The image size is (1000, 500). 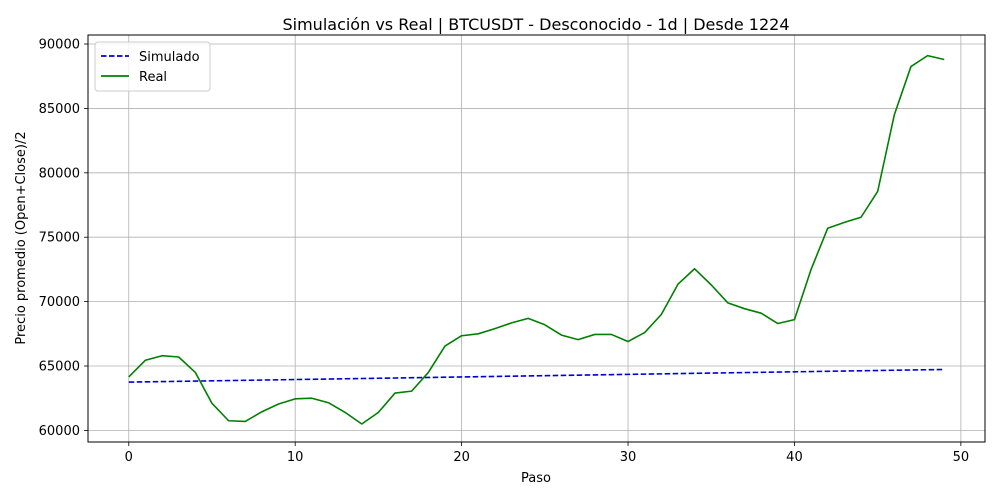 What do you see at coordinates (536, 478) in the screenshot?
I see `x-axis-title: Paso` at bounding box center [536, 478].